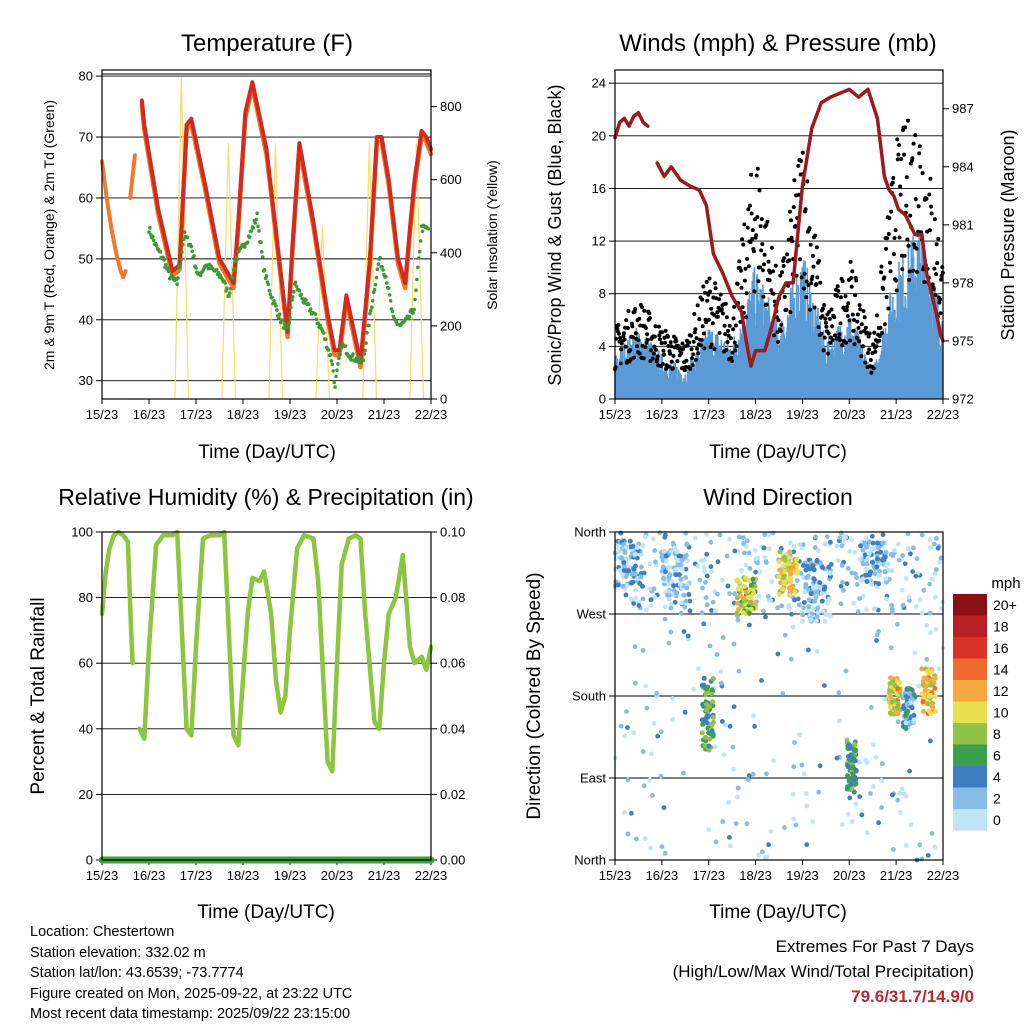 This screenshot has height=1025, width=1024. What do you see at coordinates (970, 691) in the screenshot?
I see `legend-swatch` at bounding box center [970, 691].